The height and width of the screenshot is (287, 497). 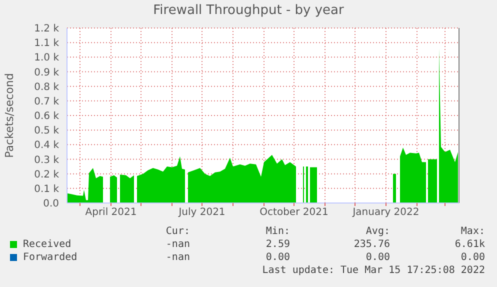 I want to click on text: 6.61k, so click(x=469, y=244).